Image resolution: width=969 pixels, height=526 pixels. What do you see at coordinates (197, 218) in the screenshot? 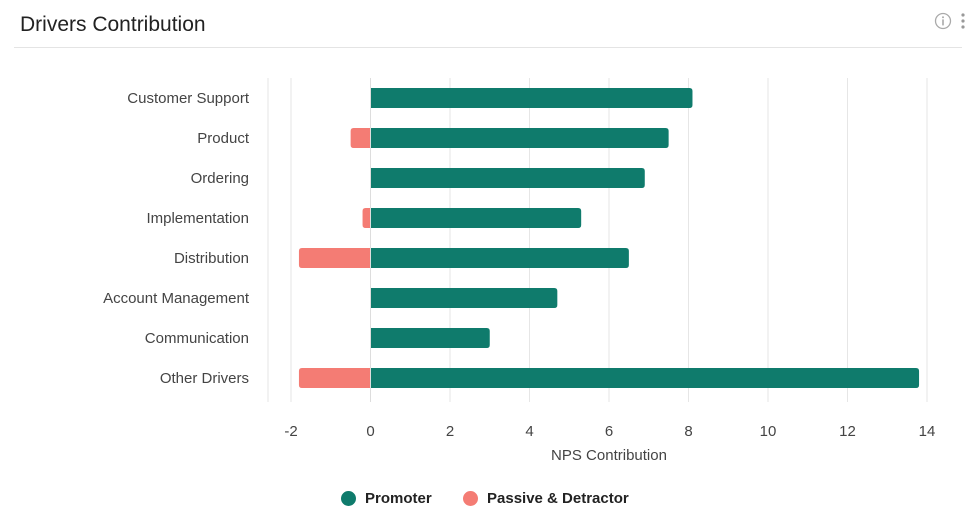
I see `category-label: Implementation` at bounding box center [197, 218].